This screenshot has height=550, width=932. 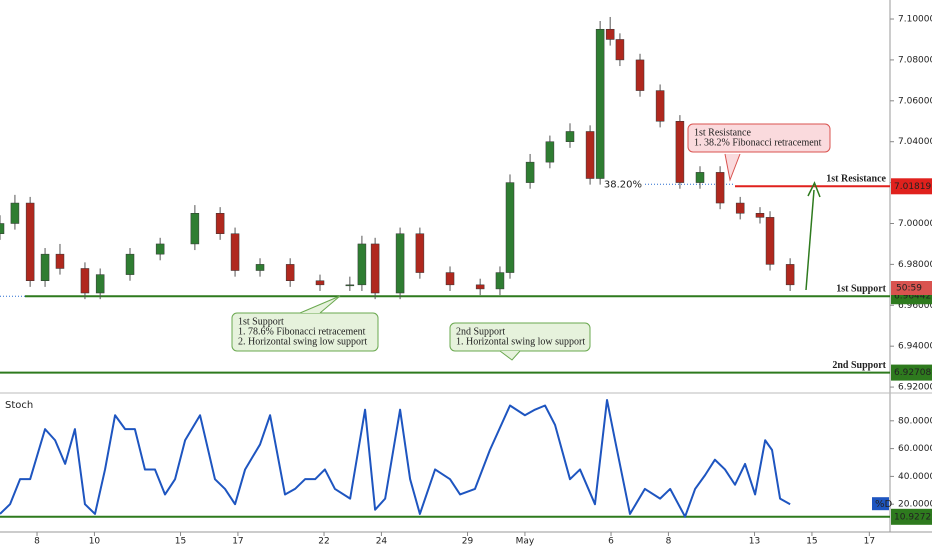 What do you see at coordinates (856, 179) in the screenshot?
I see `level-name: 1st Resistance` at bounding box center [856, 179].